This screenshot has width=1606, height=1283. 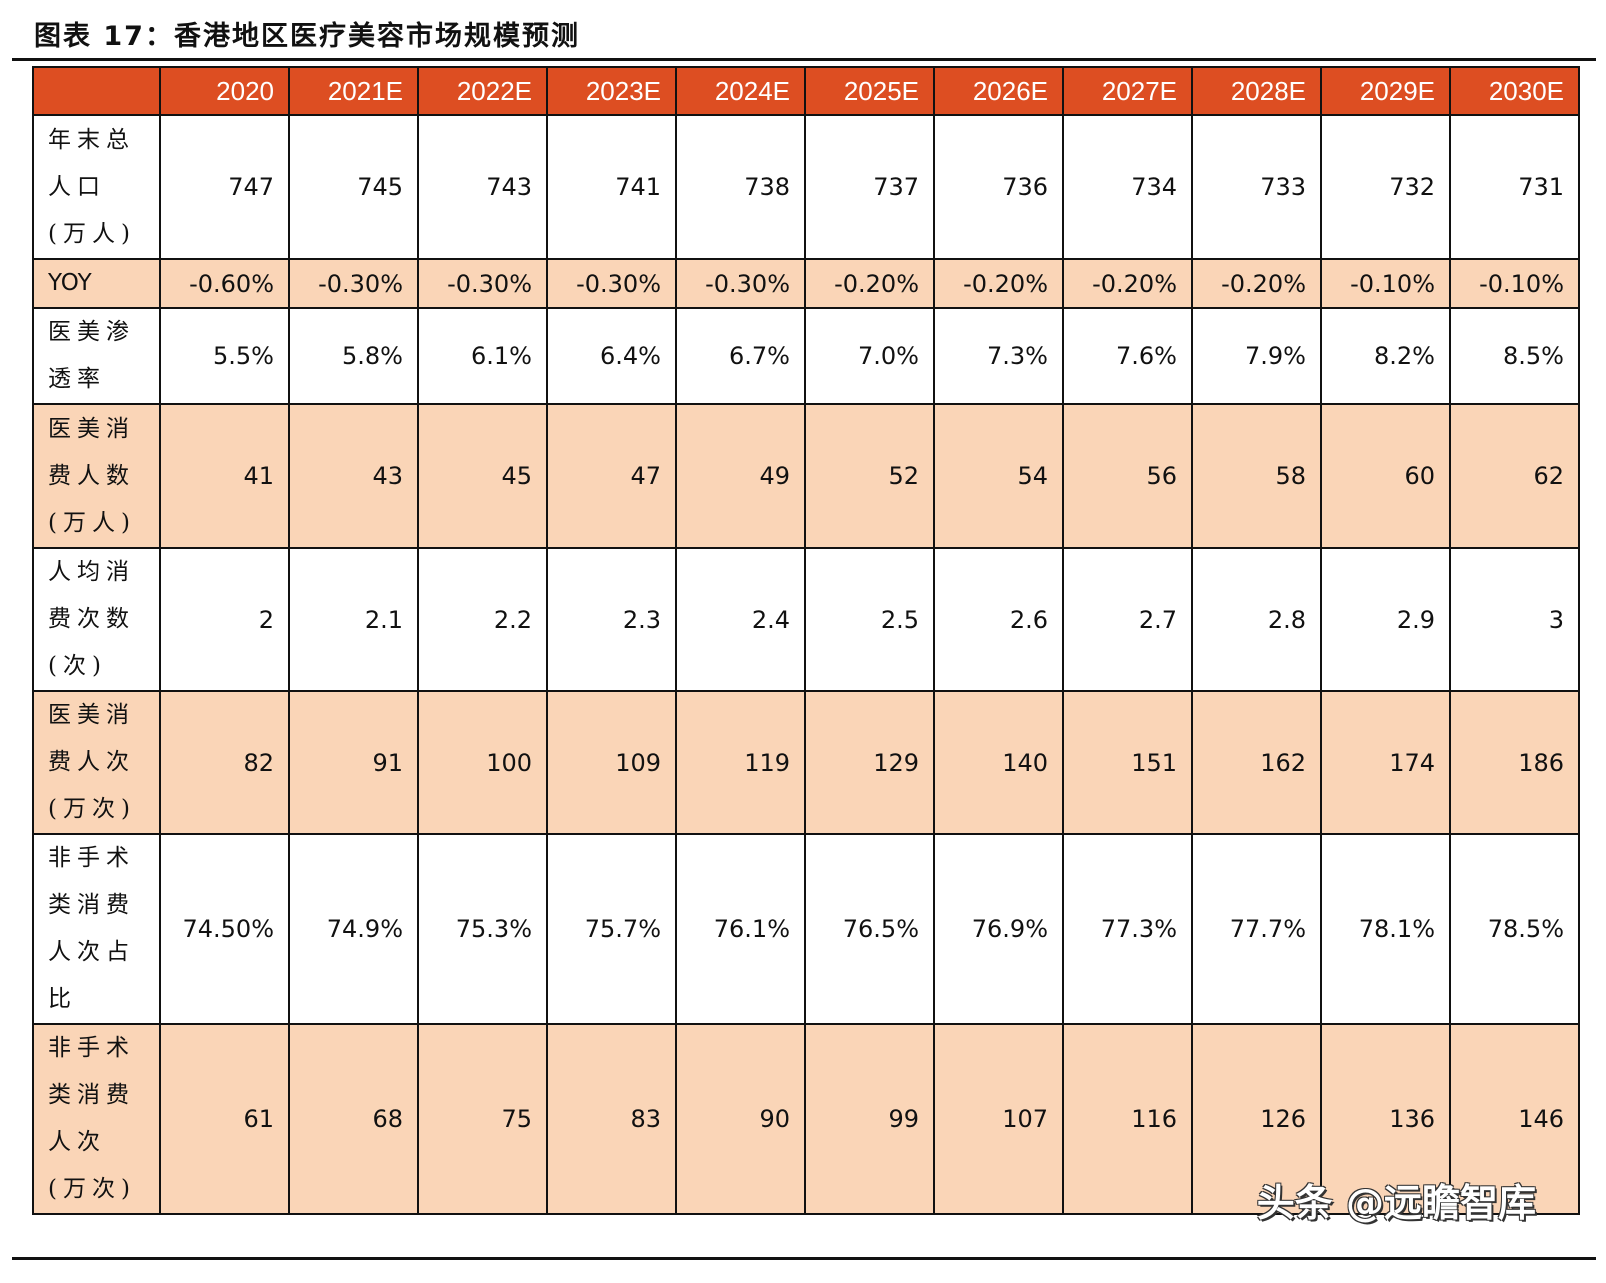 What do you see at coordinates (740, 476) in the screenshot?
I see `table-cell: 49` at bounding box center [740, 476].